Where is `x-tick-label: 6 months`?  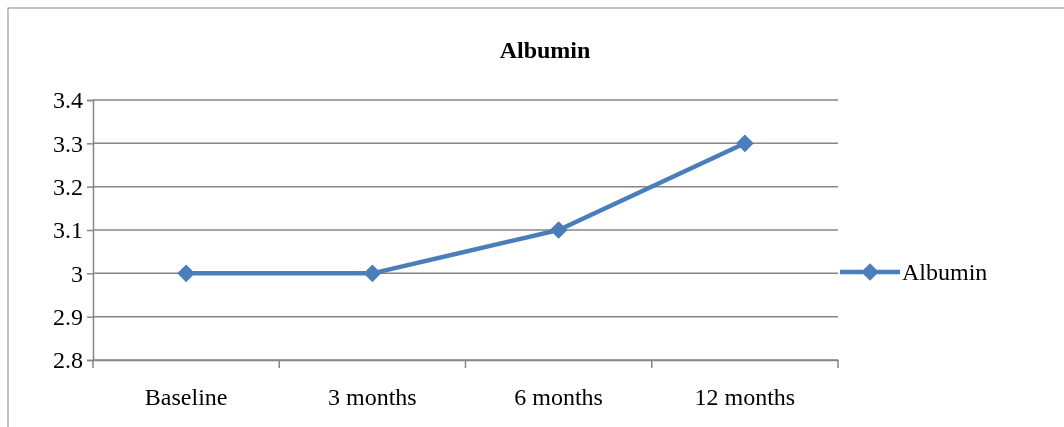 x-tick-label: 6 months is located at coordinates (558, 397).